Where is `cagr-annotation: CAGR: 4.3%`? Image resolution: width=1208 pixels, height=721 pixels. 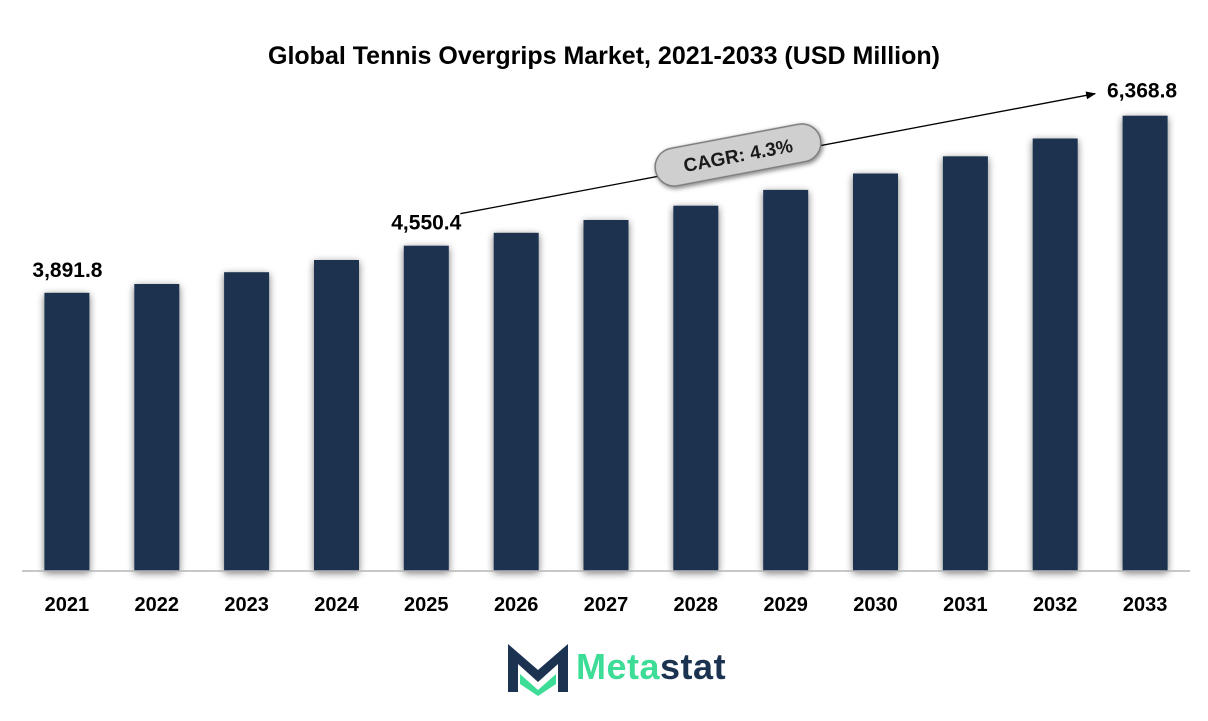 cagr-annotation: CAGR: 4.3% is located at coordinates (778, 153).